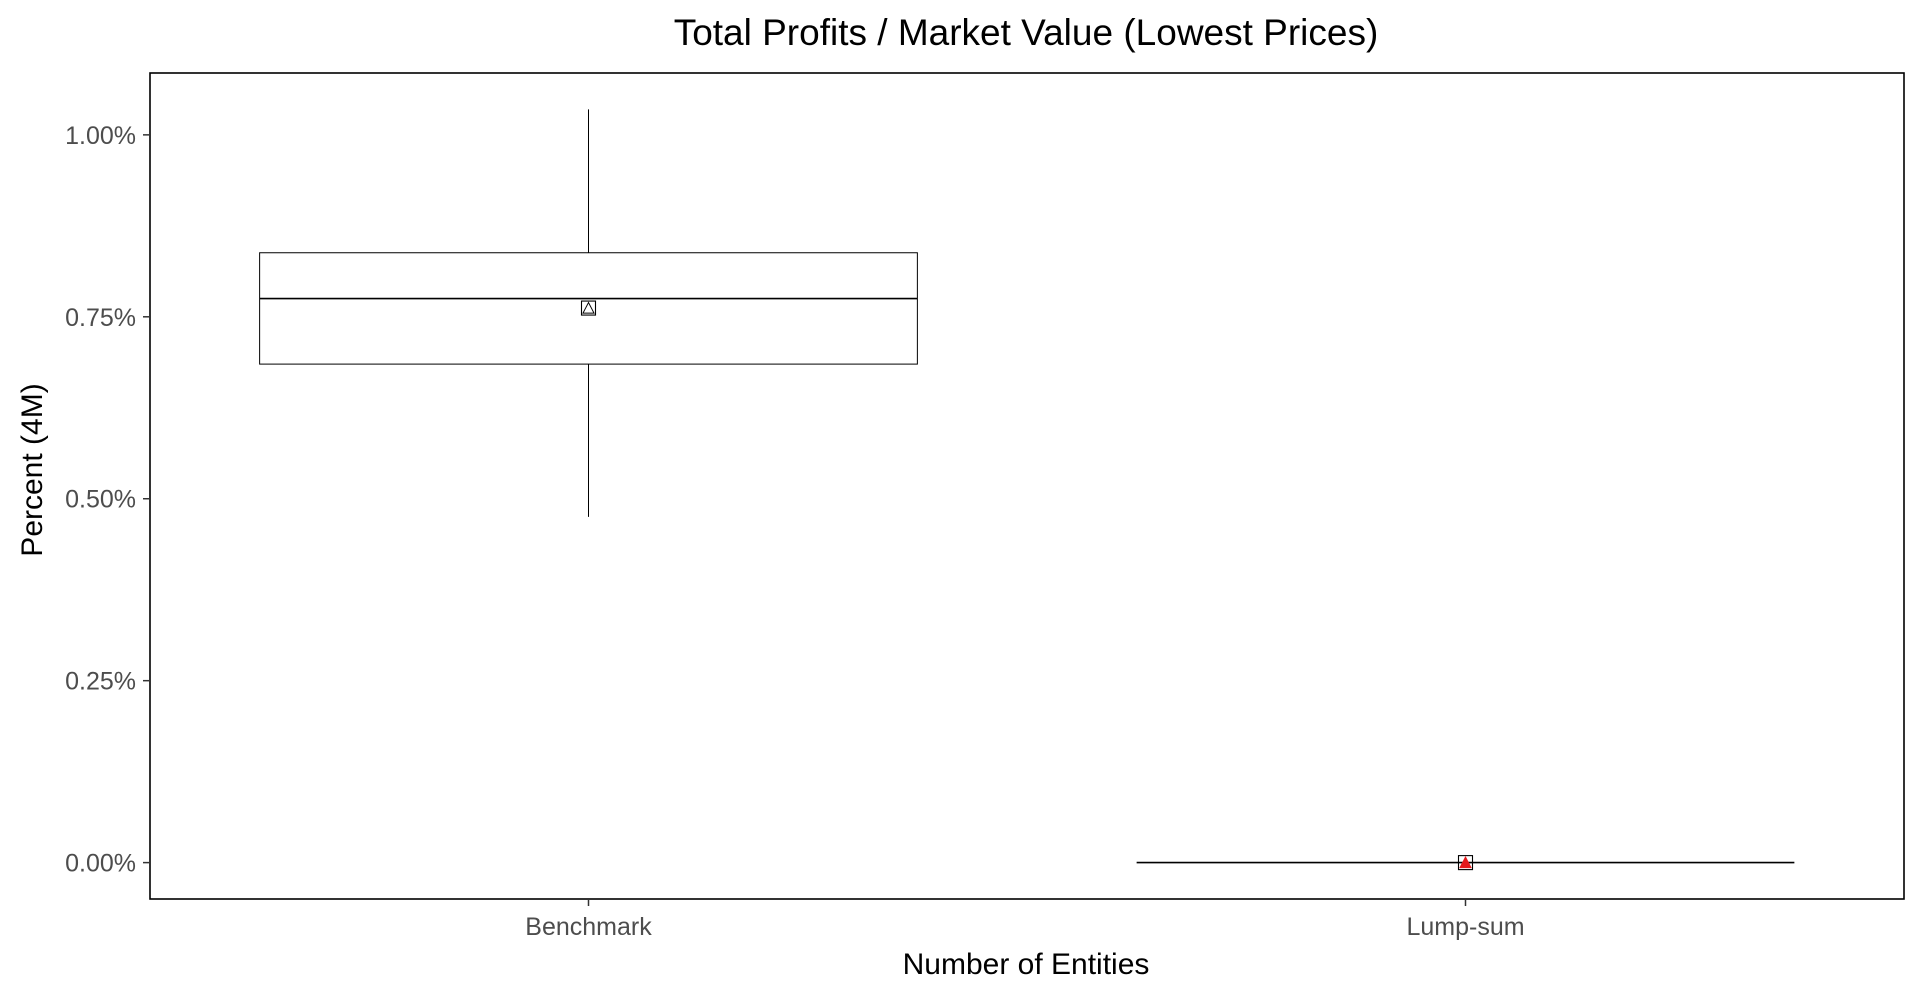  I want to click on mean-marker-square-lump-sum, so click(1465, 863).